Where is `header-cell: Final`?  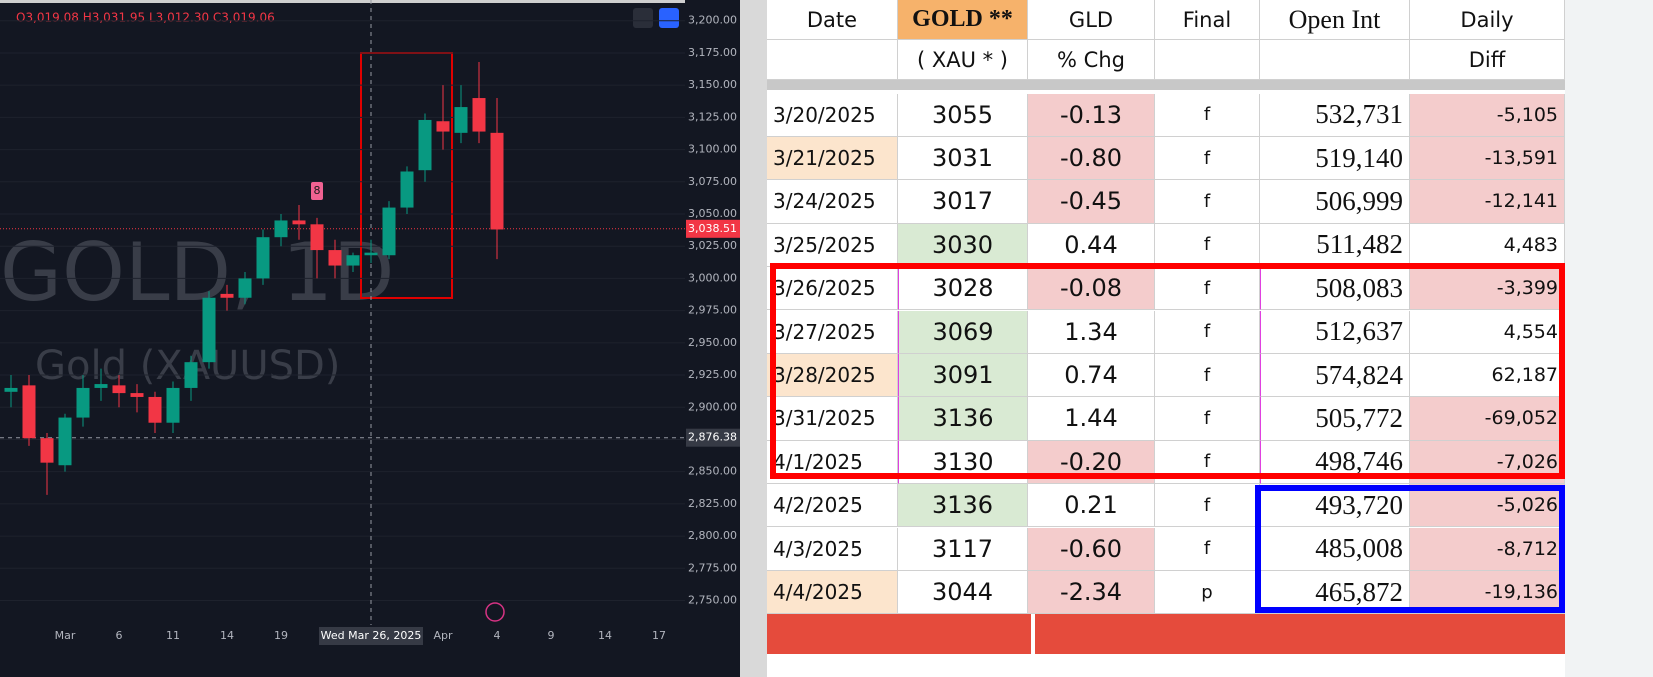 header-cell: Final is located at coordinates (1207, 20).